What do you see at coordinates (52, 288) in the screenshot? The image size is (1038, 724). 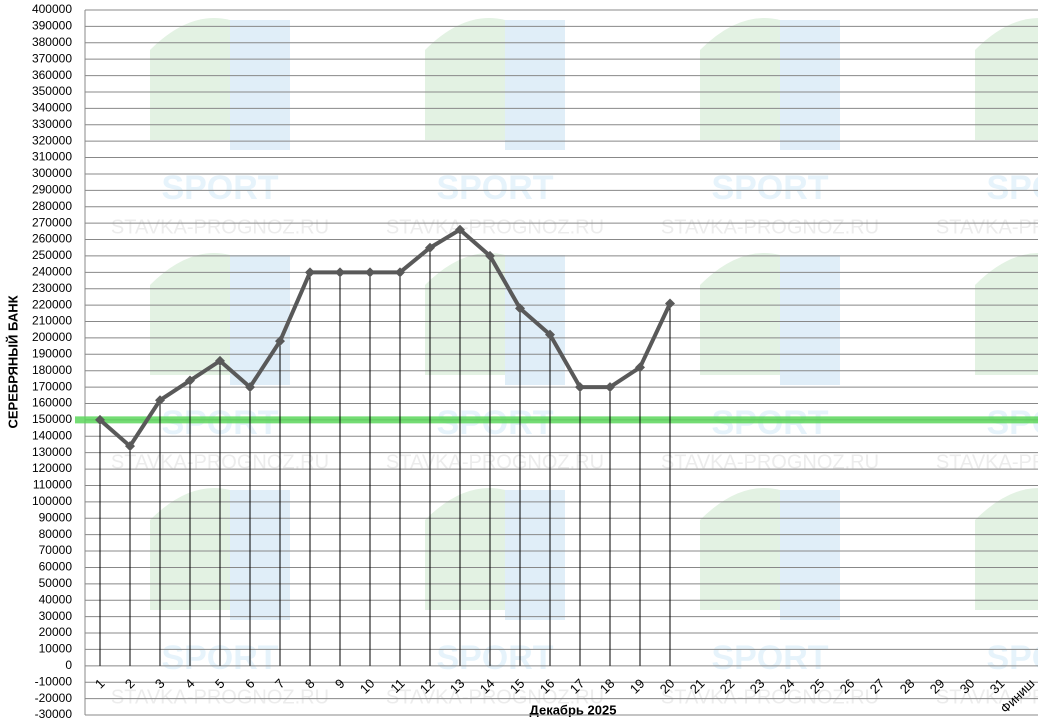 I see `y-tick-label: 230000` at bounding box center [52, 288].